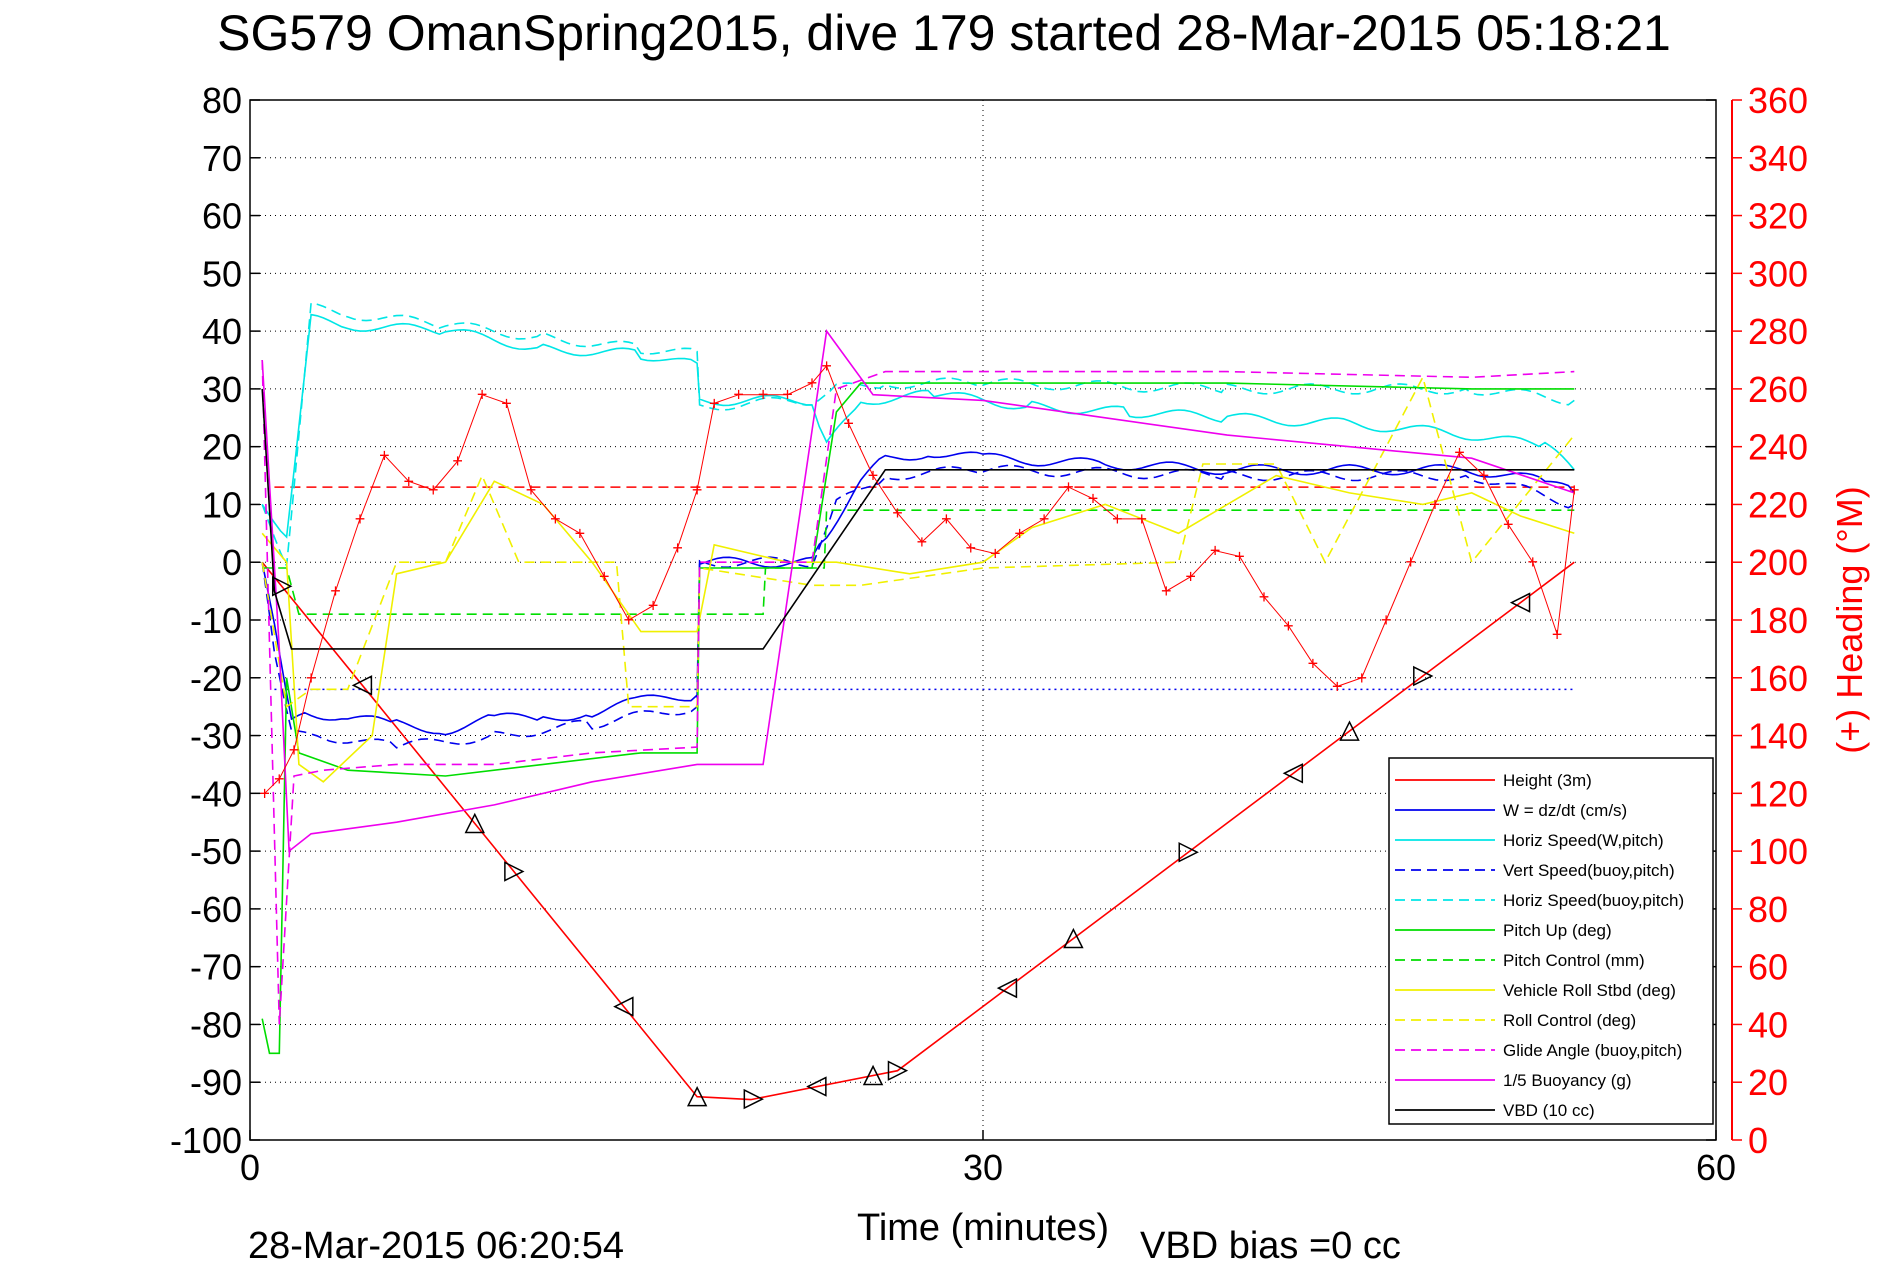  What do you see at coordinates (1589, 870) in the screenshot?
I see `legend-label-3: Vert Speed(buoy,pitch)` at bounding box center [1589, 870].